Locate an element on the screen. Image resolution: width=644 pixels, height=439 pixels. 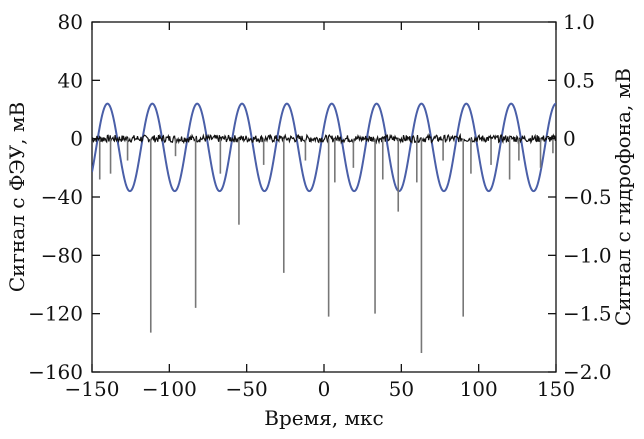
y-tick-label-right: −1.0 is located at coordinates (587, 255).